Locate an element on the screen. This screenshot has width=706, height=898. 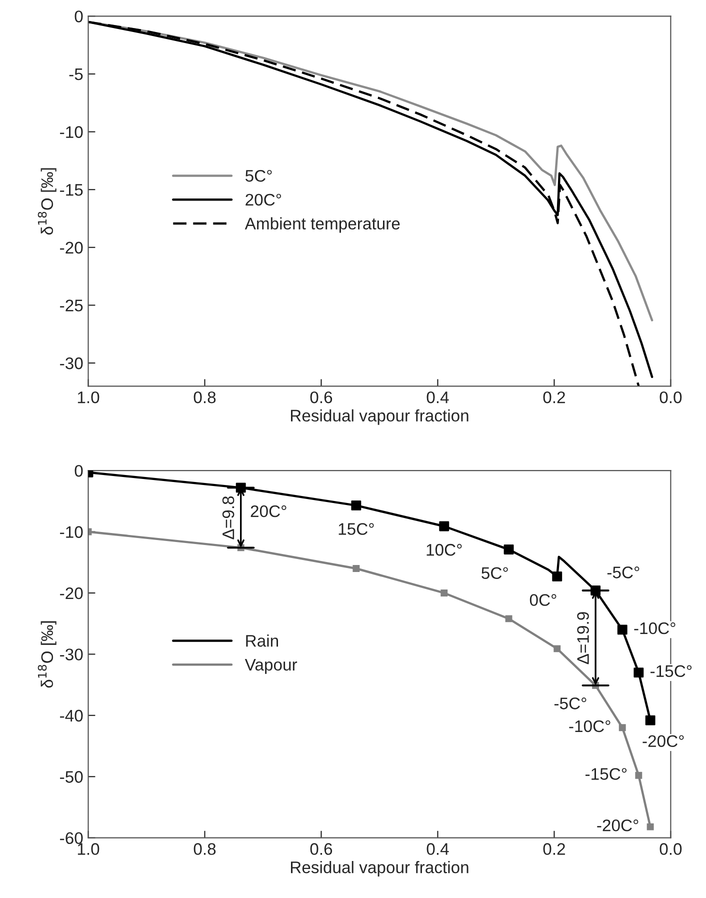
y-tick-label: -15 is located at coordinates (71, 190).